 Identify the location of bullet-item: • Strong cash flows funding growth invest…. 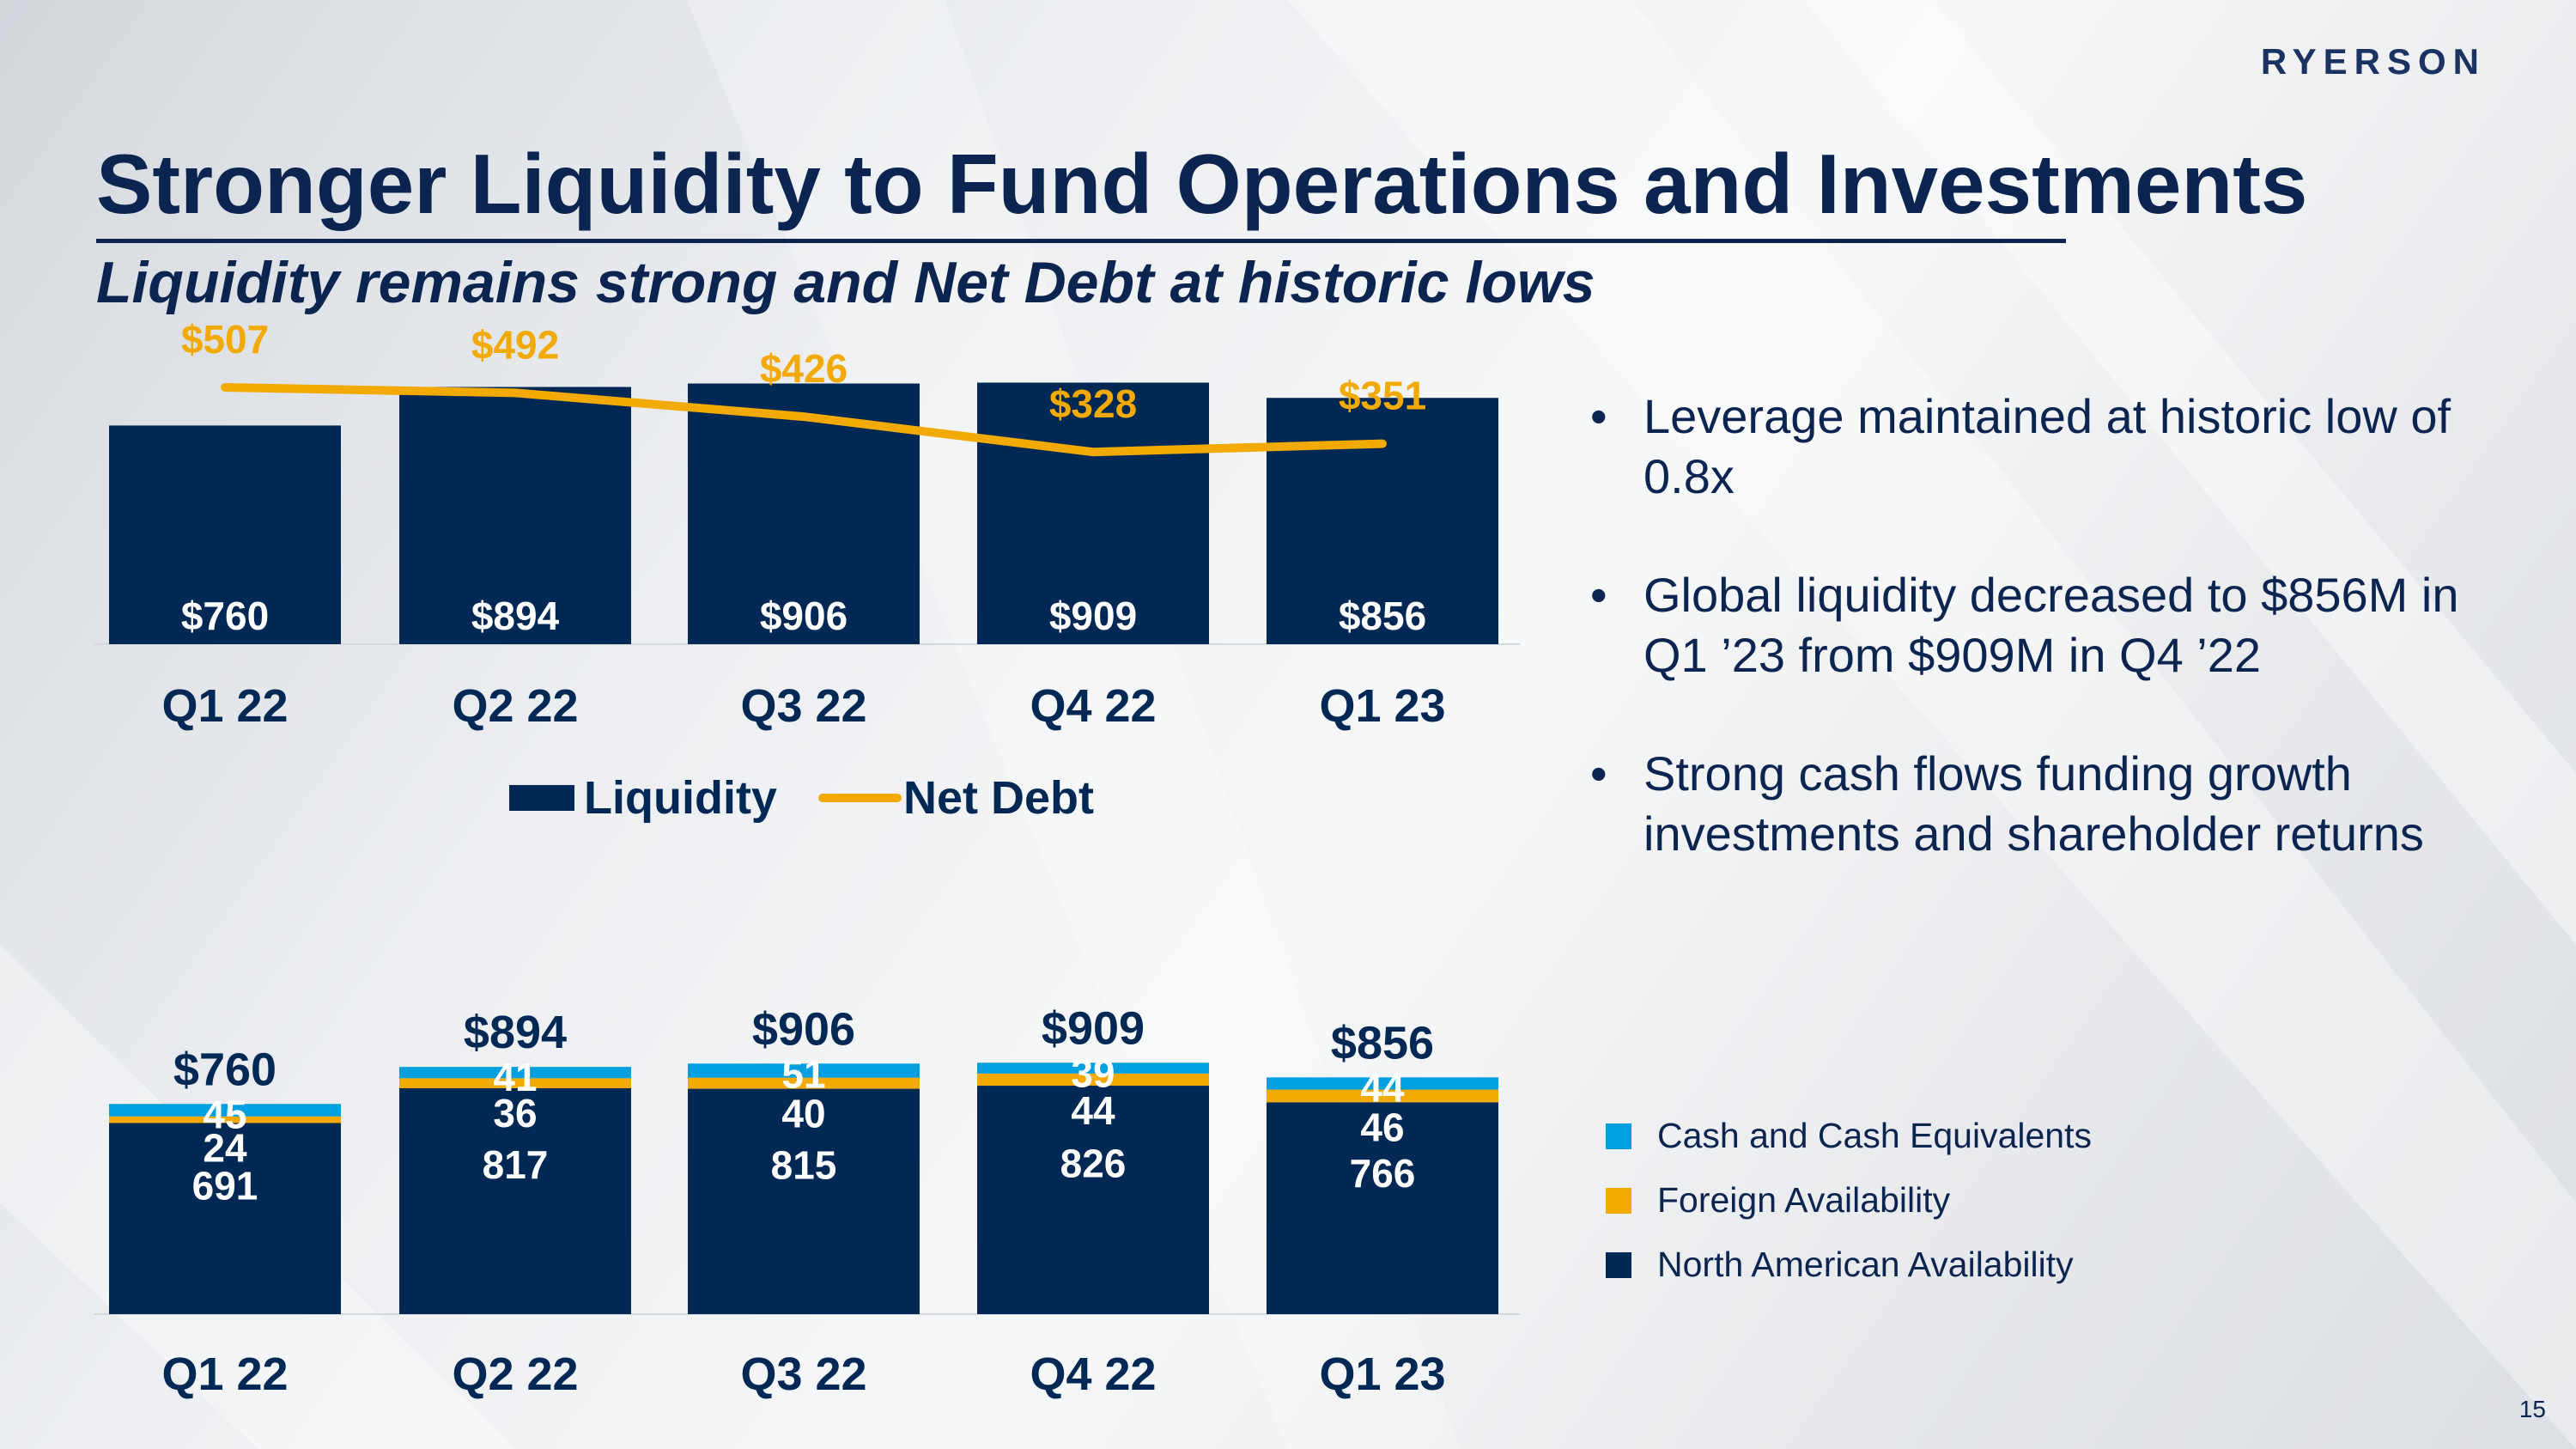
(2007, 803).